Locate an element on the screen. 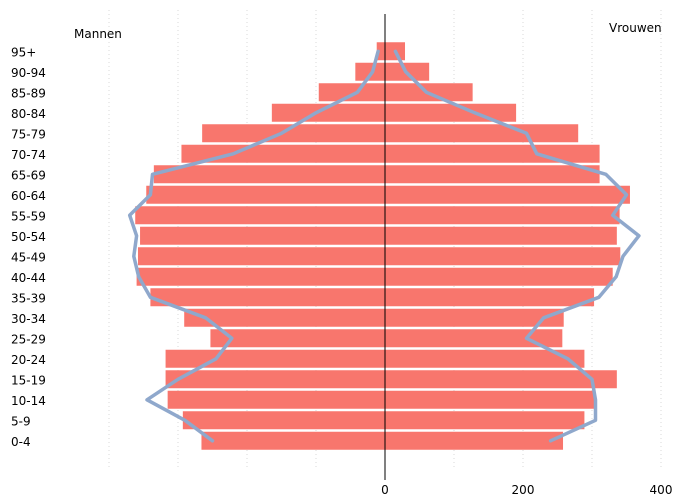  x-tick-label-200: 200 is located at coordinates (523, 490).